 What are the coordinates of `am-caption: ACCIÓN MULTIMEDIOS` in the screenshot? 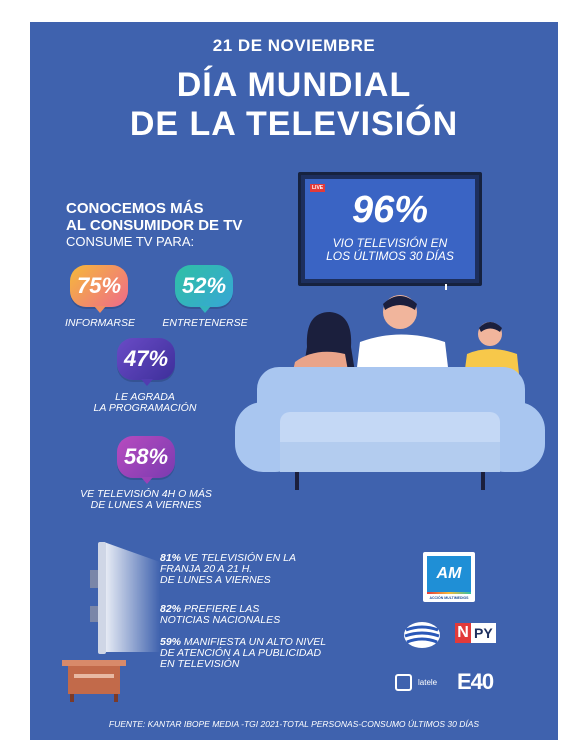 It's located at (449, 598).